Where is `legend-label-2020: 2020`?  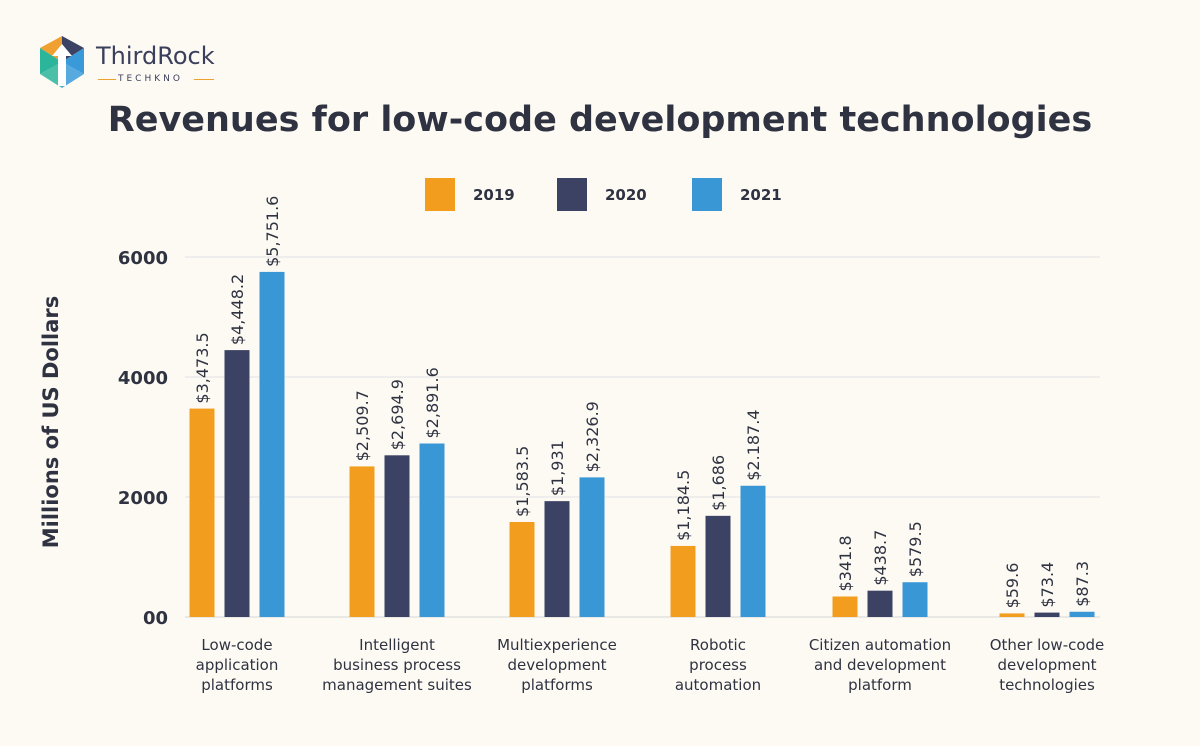
legend-label-2020: 2020 is located at coordinates (626, 195).